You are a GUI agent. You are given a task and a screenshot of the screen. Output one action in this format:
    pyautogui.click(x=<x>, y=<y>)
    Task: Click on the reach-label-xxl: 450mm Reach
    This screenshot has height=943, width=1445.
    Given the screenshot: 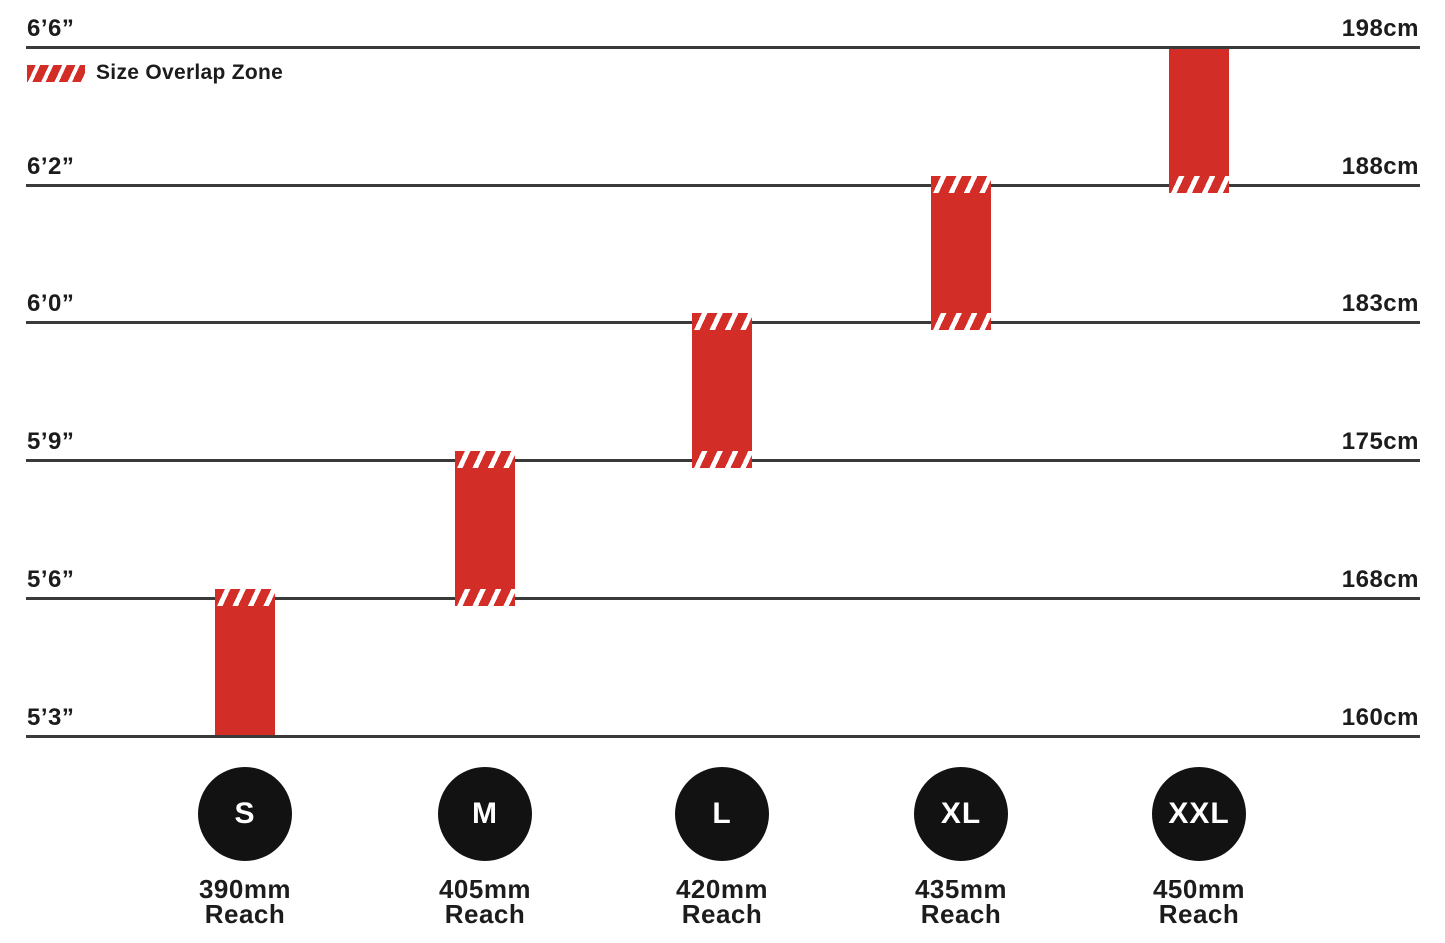 What is the action you would take?
    pyautogui.click(x=1199, y=901)
    